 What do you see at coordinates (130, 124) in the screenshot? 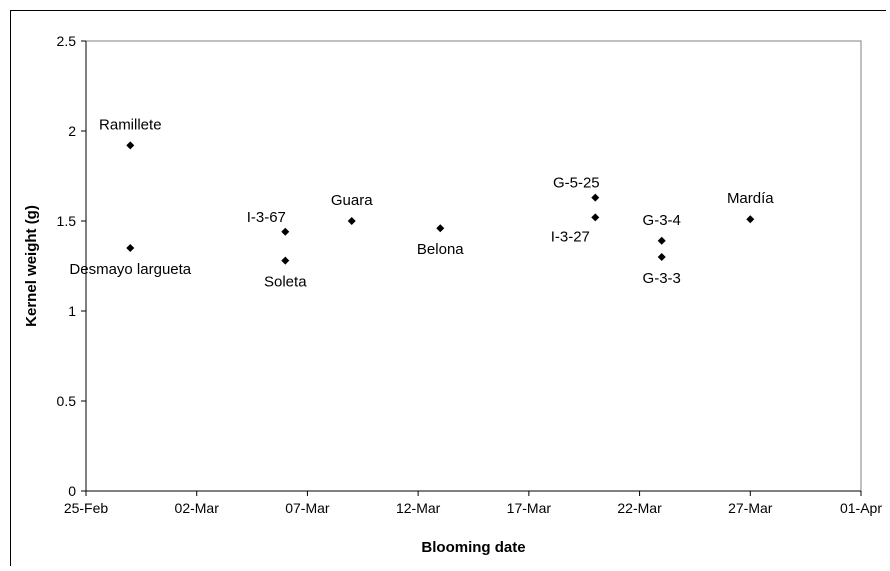
I see `data-point-label: Ramillete` at bounding box center [130, 124].